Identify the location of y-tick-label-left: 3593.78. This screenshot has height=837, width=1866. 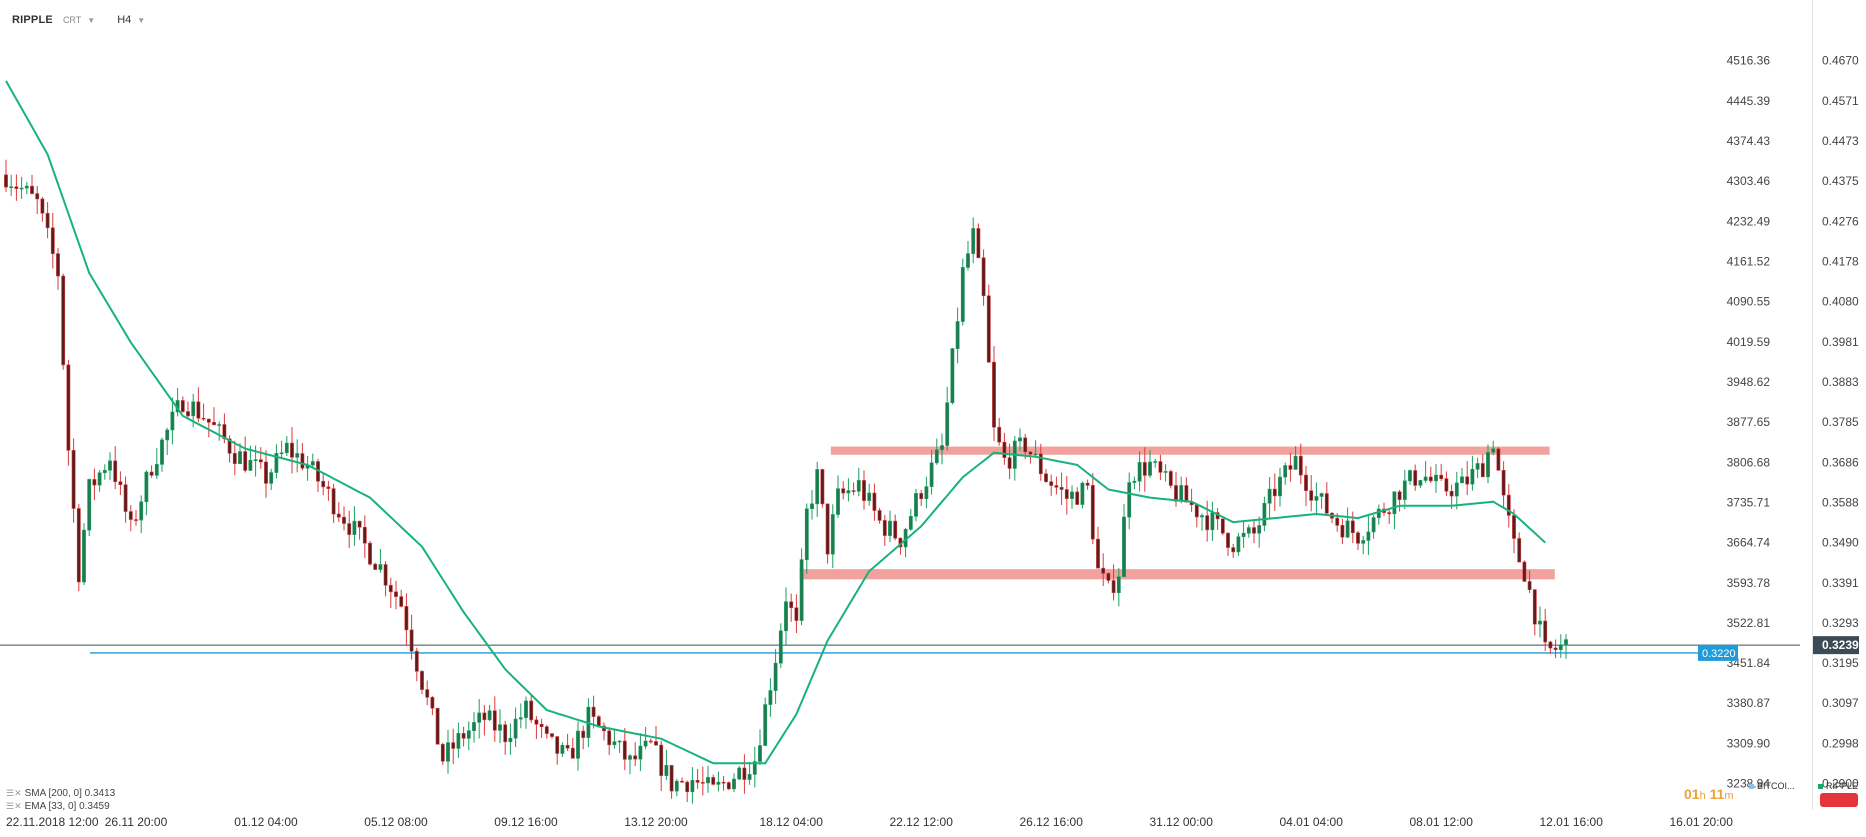
(1749, 583).